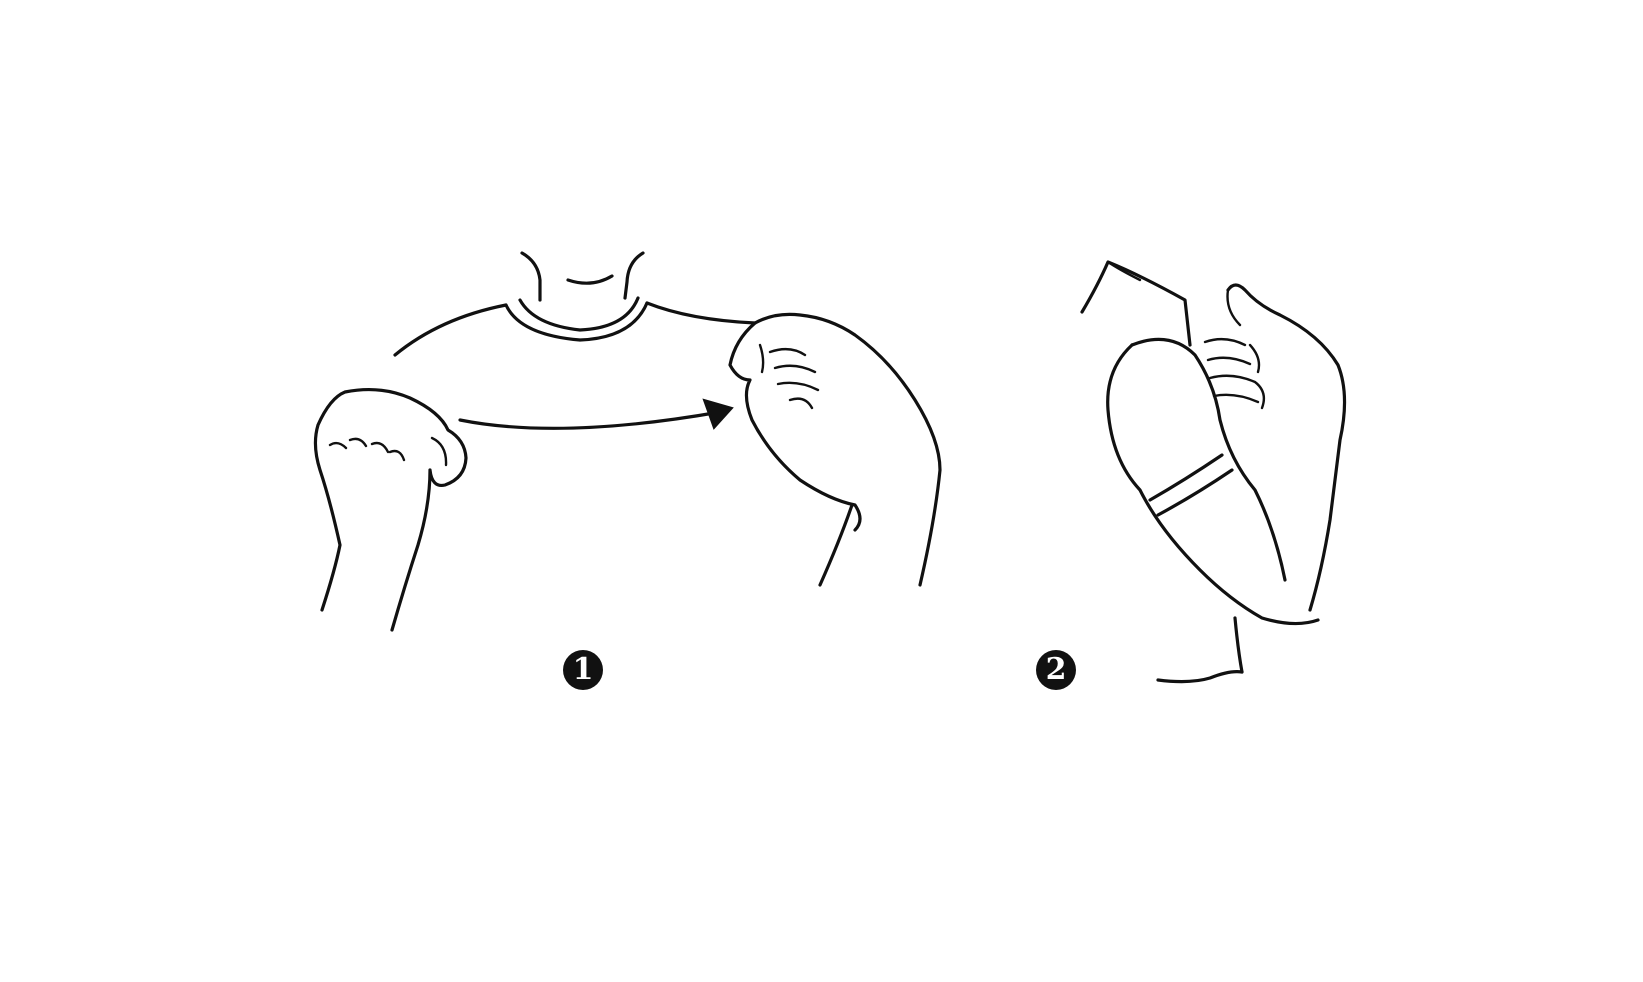 This screenshot has height=982, width=1643. I want to click on panel-1-figure, so click(627, 441).